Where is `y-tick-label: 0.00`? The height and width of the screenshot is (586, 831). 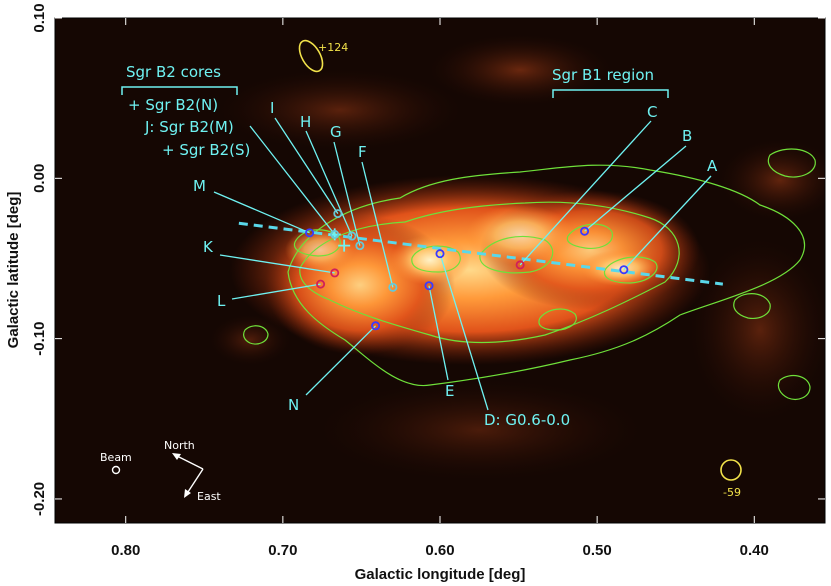
y-tick-label: 0.00 is located at coordinates (39, 178).